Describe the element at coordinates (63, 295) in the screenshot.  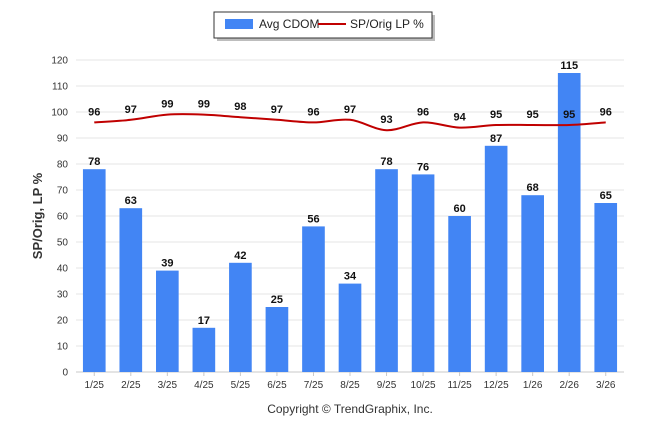
I see `y-tick-label: 30` at that location.